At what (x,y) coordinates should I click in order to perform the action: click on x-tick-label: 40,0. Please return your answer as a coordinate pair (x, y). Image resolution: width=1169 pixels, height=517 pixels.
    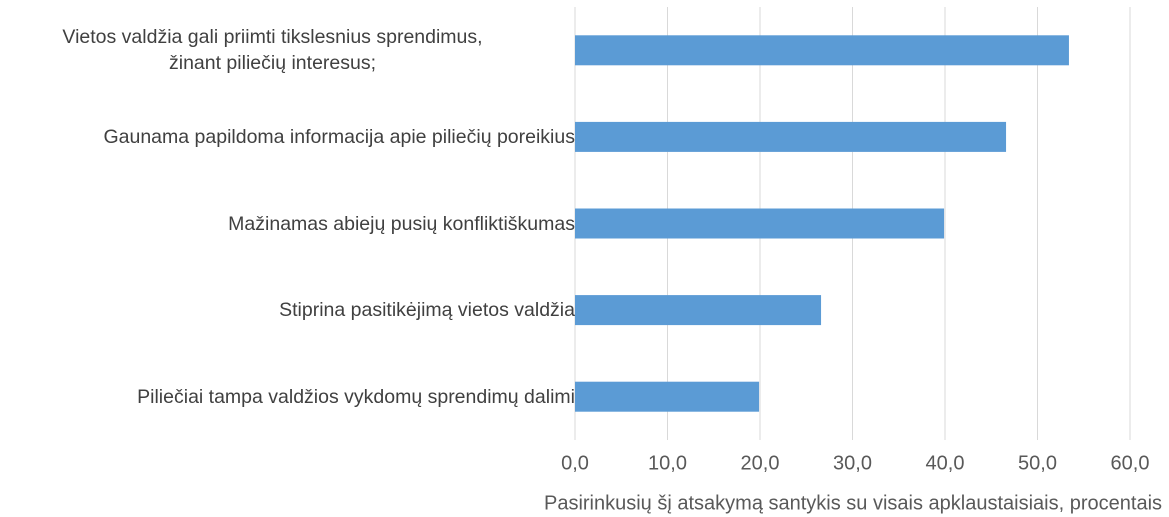
    Looking at the image, I should click on (945, 463).